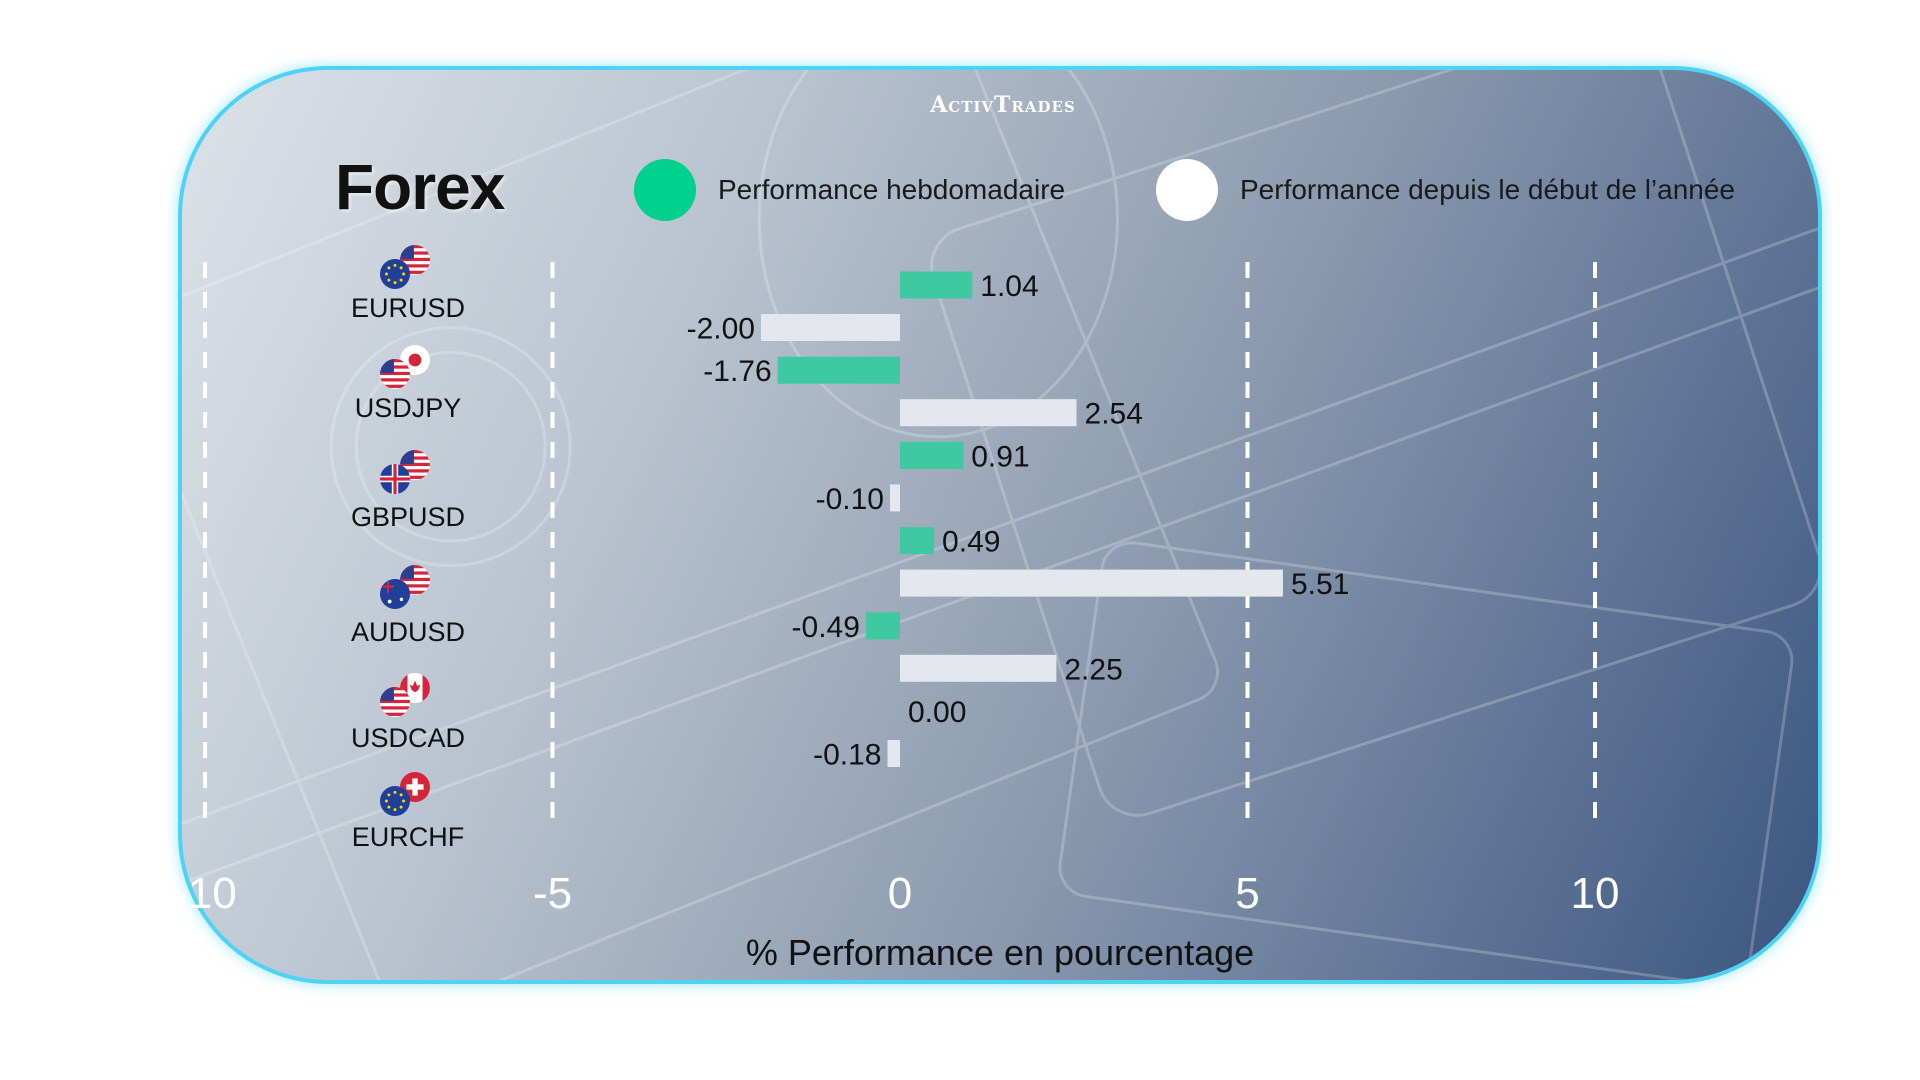 Image resolution: width=1920 pixels, height=1080 pixels. Describe the element at coordinates (847, 755) in the screenshot. I see `ytd-value-label: -0.18` at that location.